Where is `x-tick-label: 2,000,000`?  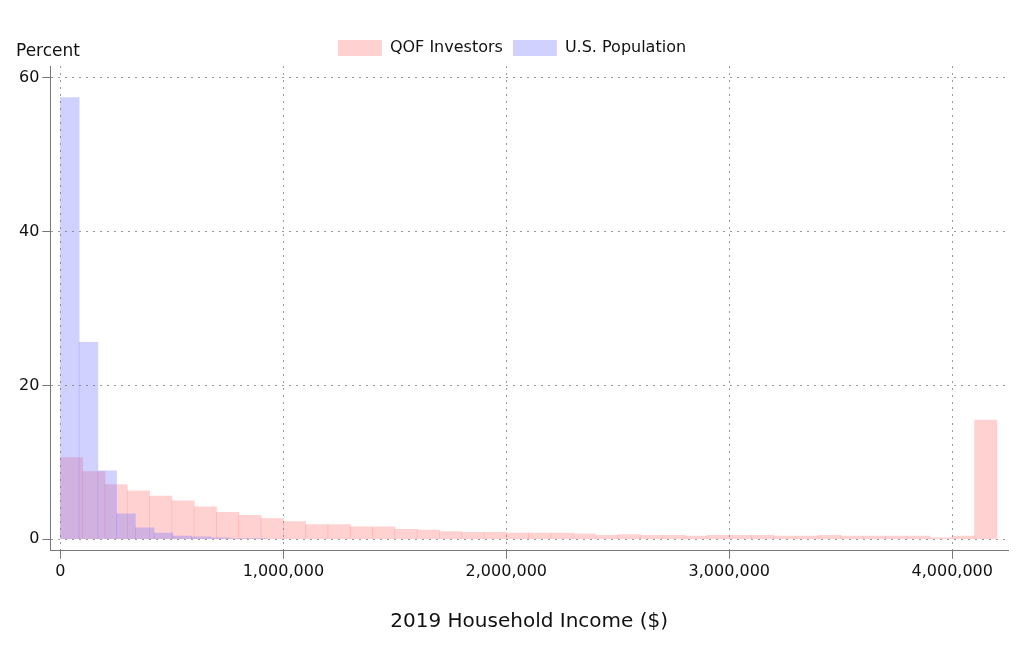
x-tick-label: 2,000,000 is located at coordinates (506, 570).